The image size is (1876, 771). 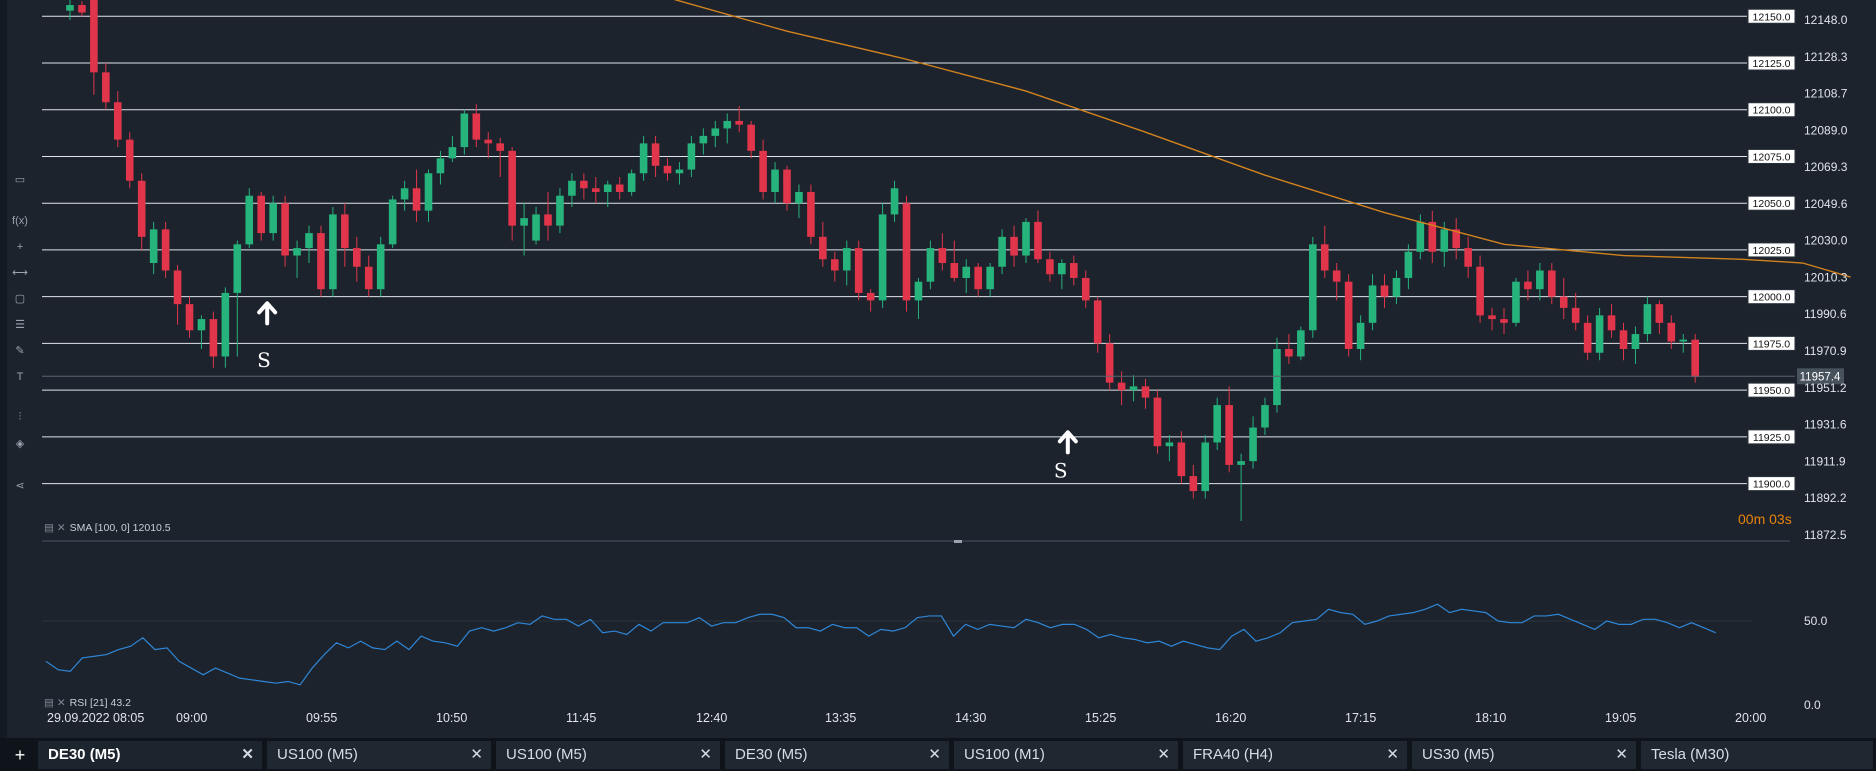 What do you see at coordinates (20, 377) in the screenshot?
I see `text-icon: T` at bounding box center [20, 377].